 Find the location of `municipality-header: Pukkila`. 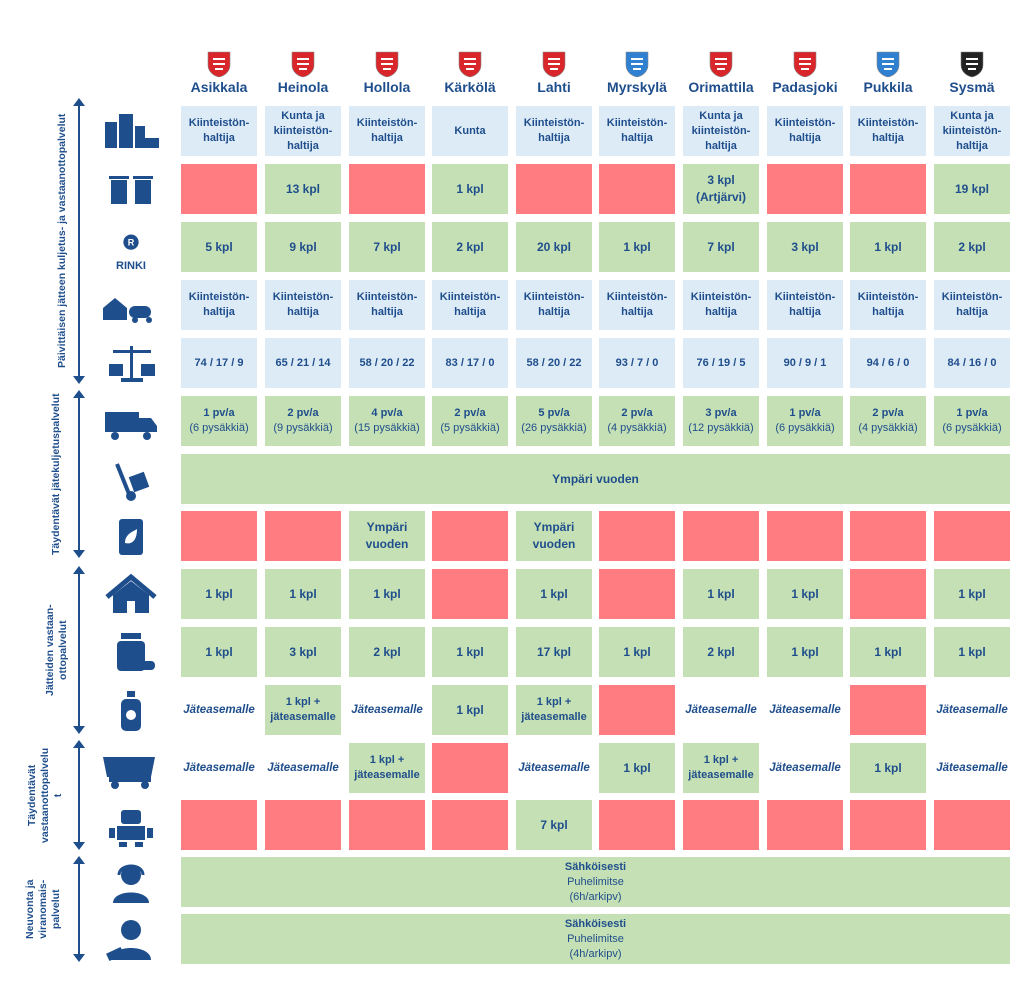

municipality-header: Pukkila is located at coordinates (888, 75).